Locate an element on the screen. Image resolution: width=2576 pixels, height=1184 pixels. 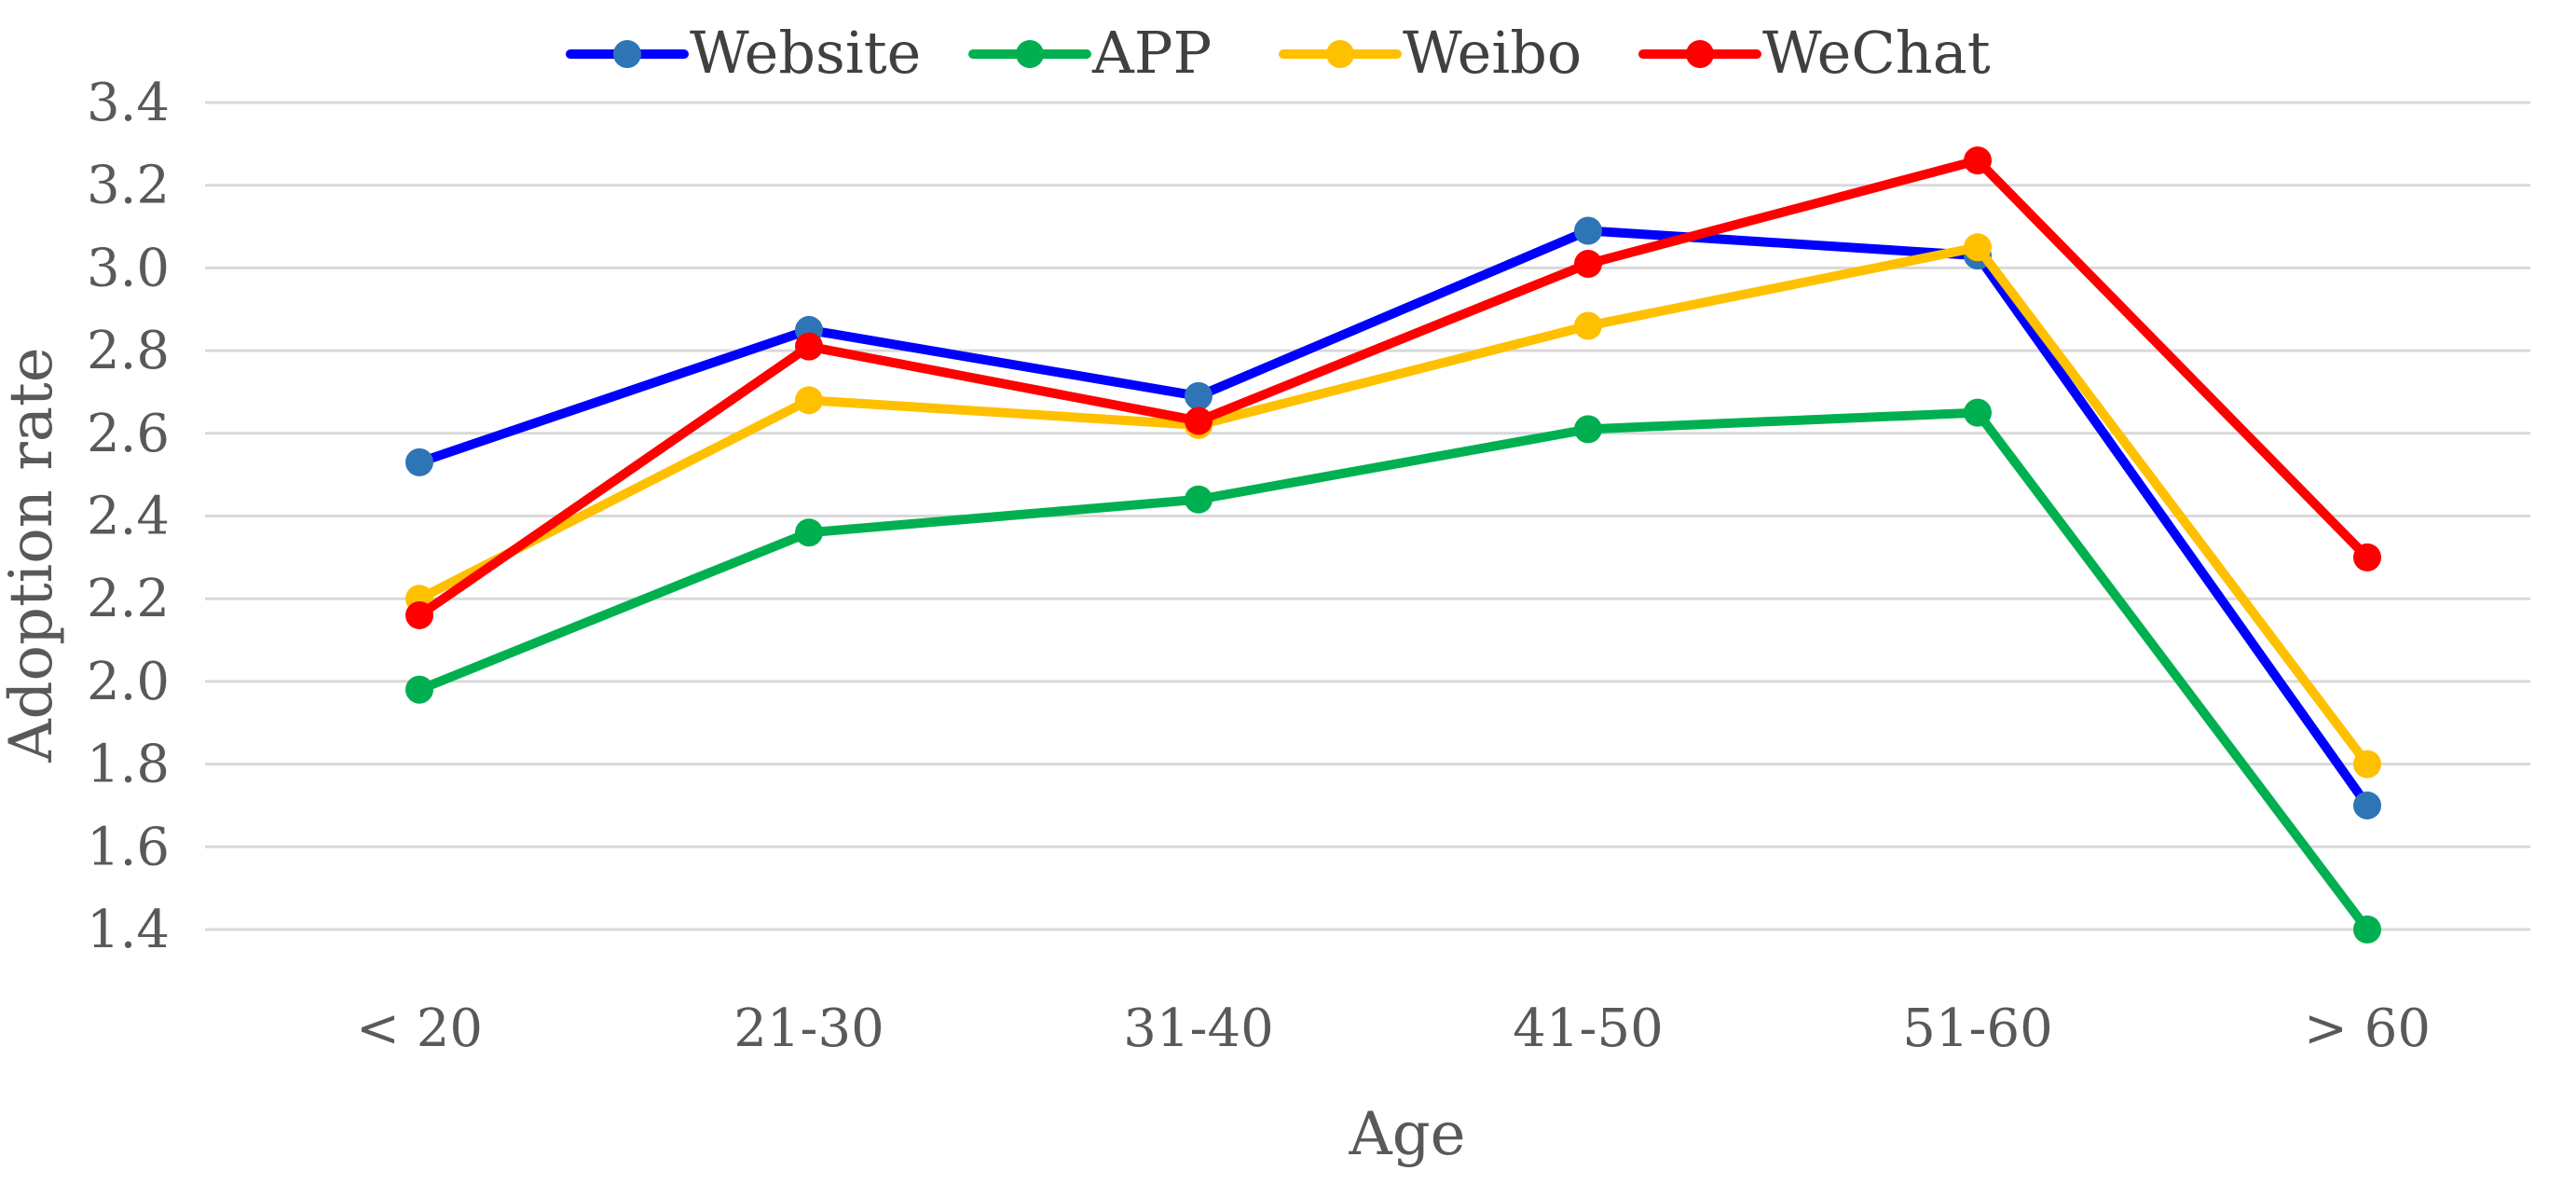
x-axis-ticks: < 20 21-30 31-40 41-50 51-60 > 60 is located at coordinates (1393, 1028).